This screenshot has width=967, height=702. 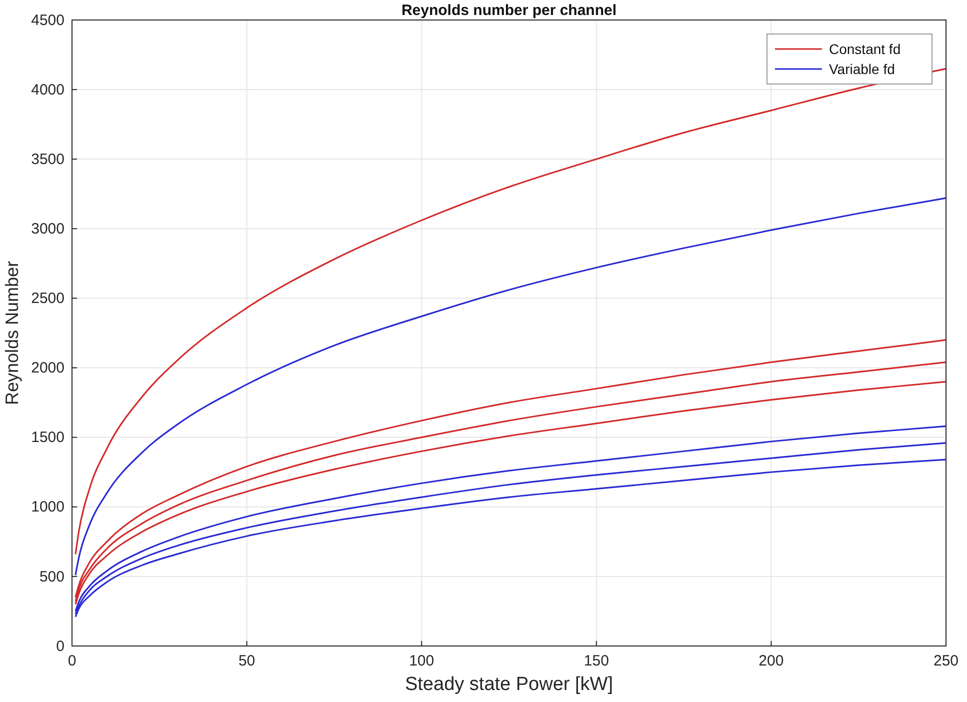 I want to click on x-tick-label: 200, so click(x=771, y=661).